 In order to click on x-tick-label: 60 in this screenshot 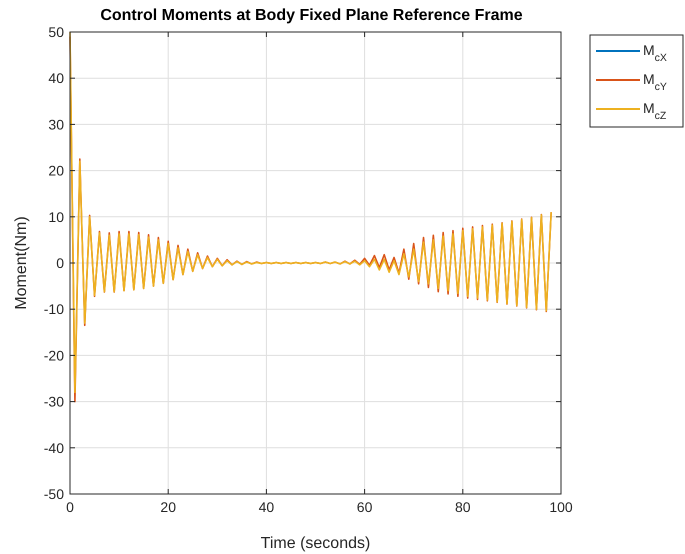, I will do `click(364, 507)`.